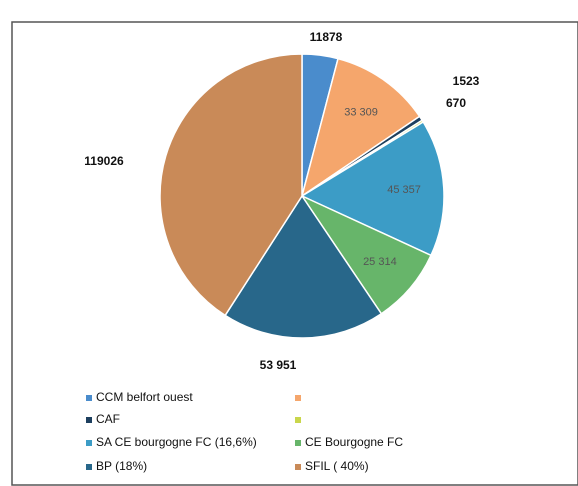 Image resolution: width=578 pixels, height=486 pixels. Describe the element at coordinates (104, 161) in the screenshot. I see `data-label: 119026` at that location.